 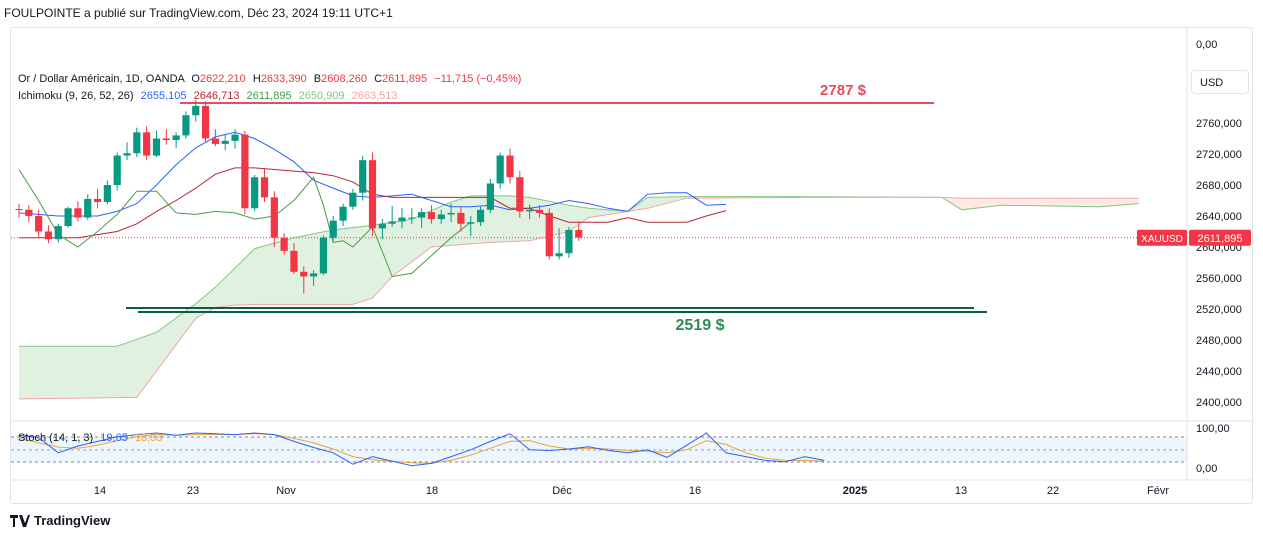 What do you see at coordinates (148, 438) in the screenshot?
I see `stoch-d-value: 18,33` at bounding box center [148, 438].